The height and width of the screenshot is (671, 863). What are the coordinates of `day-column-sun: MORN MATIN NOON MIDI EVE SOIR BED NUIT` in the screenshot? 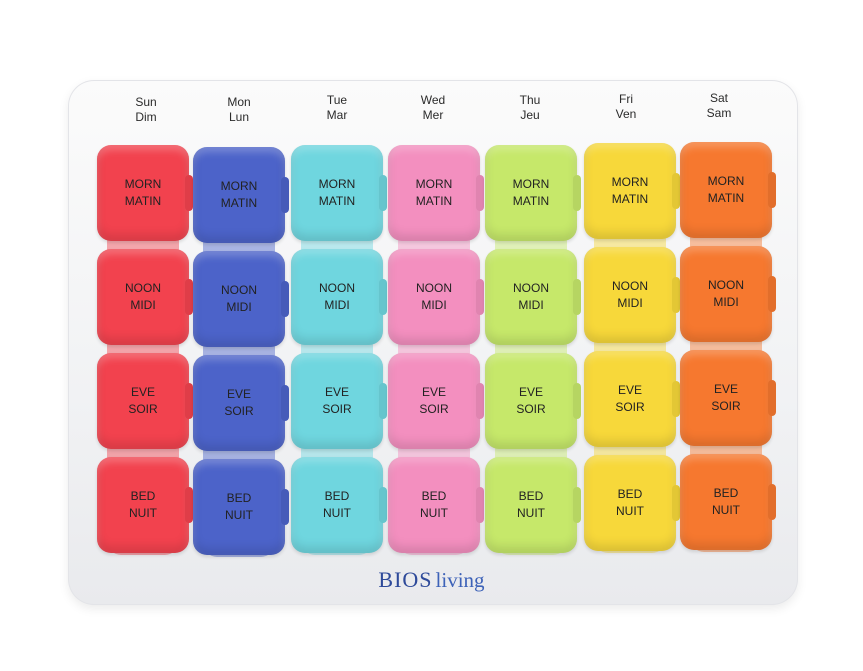 It's located at (143, 350).